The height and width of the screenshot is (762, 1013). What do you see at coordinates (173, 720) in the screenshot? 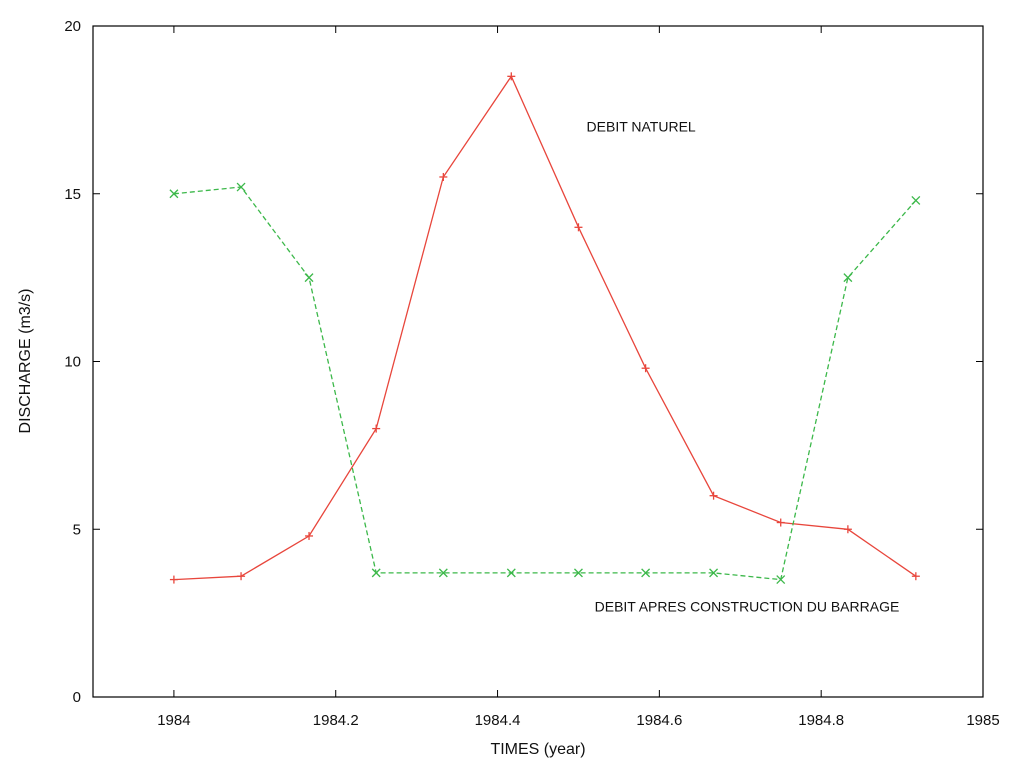
I see `x-tick-label: 1984` at bounding box center [173, 720].